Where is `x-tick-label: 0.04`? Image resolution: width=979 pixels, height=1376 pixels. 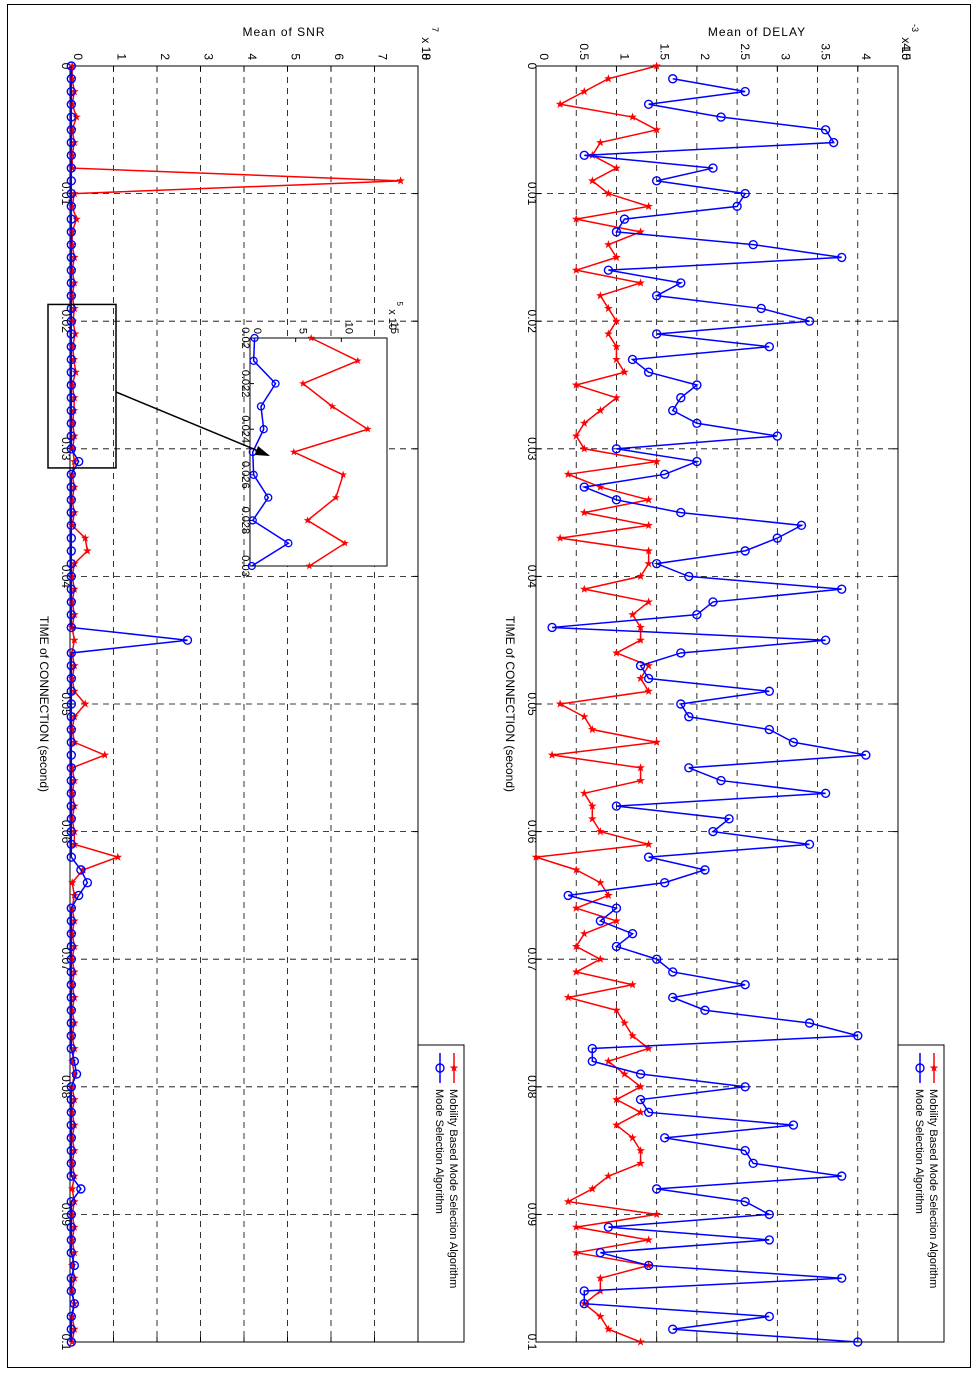 x-tick-label: 0.04 is located at coordinates (66, 577).